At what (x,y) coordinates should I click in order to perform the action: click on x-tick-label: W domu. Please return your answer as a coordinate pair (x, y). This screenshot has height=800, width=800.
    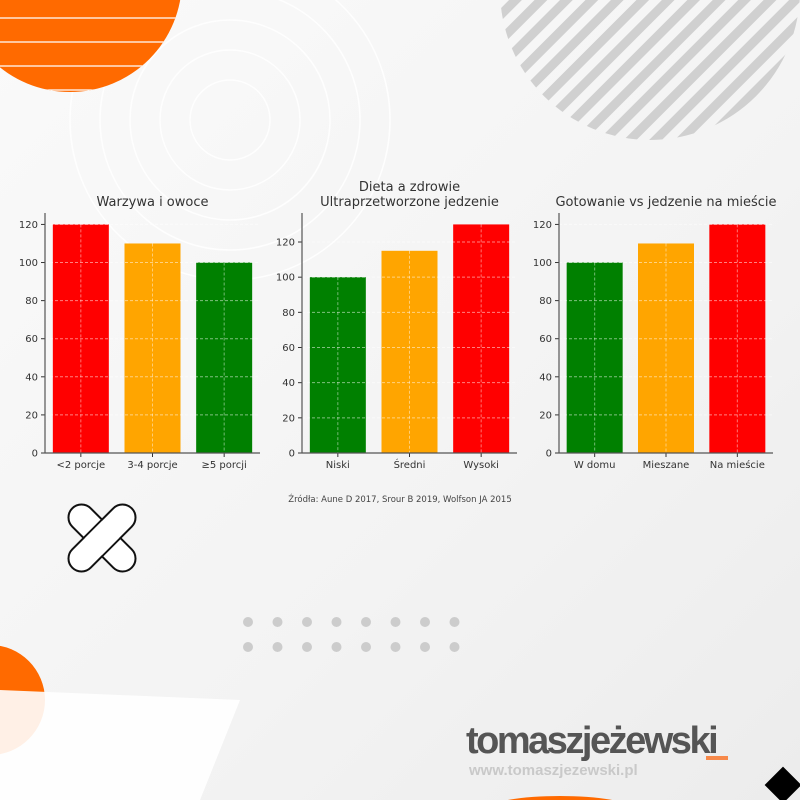
    Looking at the image, I should click on (595, 465).